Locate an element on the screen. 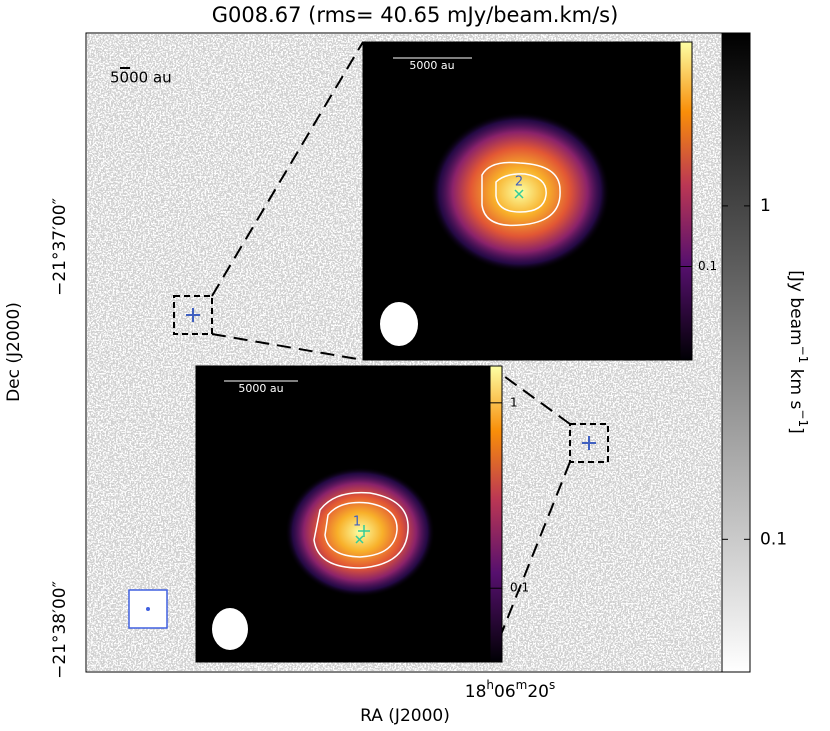  y-axis-label: Dec (J2000) is located at coordinates (14, 352).